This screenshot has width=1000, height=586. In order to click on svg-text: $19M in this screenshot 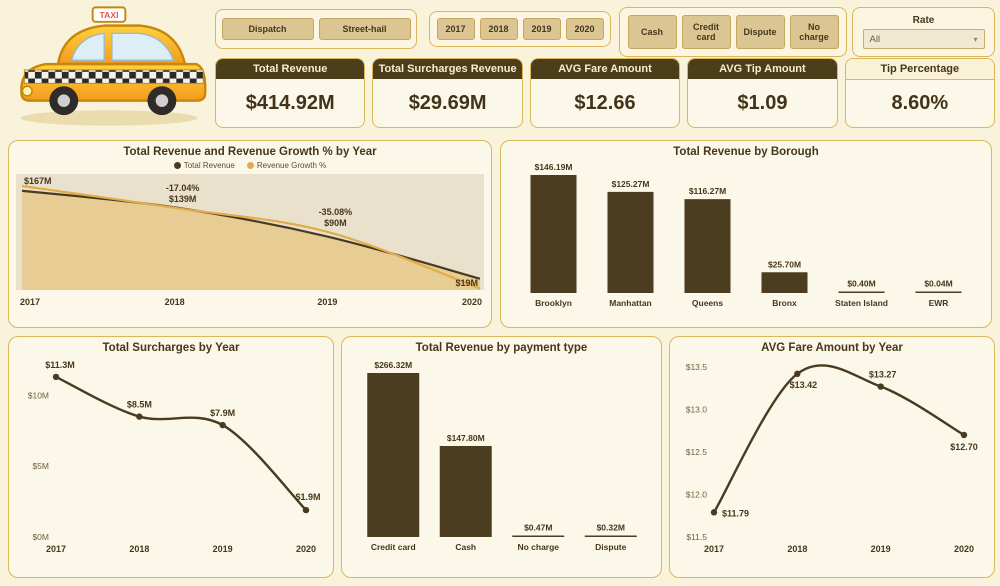, I will do `click(466, 283)`.